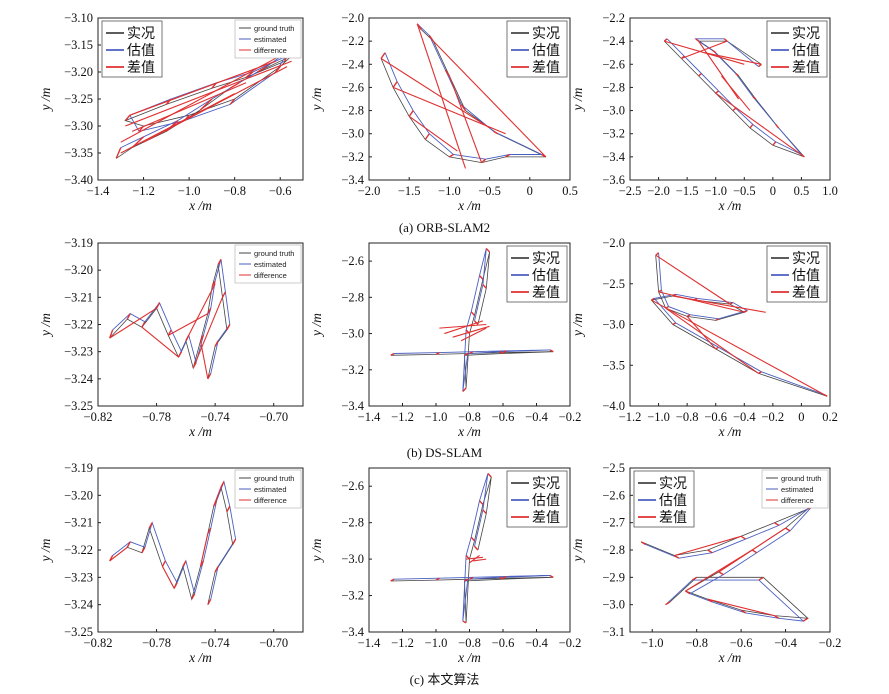  Describe the element at coordinates (78, 495) in the screenshot. I see `y-tick-label: −3.20` at that location.